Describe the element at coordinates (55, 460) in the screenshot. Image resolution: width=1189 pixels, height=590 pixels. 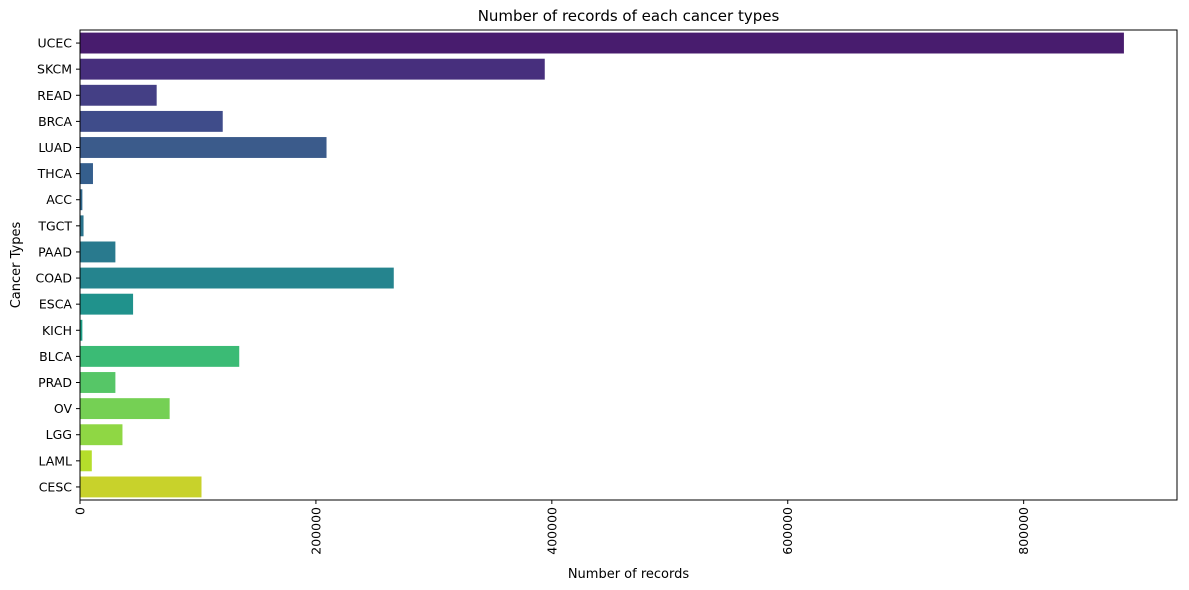
I see `y-tick-label: LAML` at that location.